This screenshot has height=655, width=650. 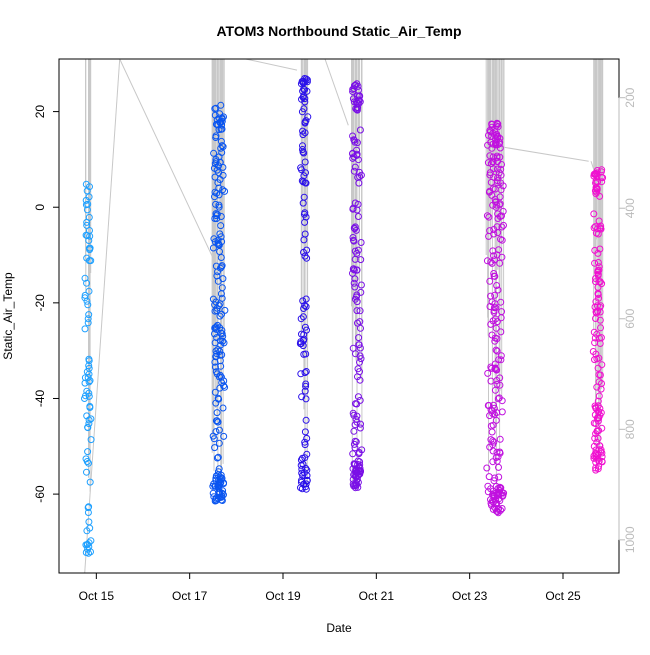 I want to click on y-tick-label: -40, so click(x=40, y=398).